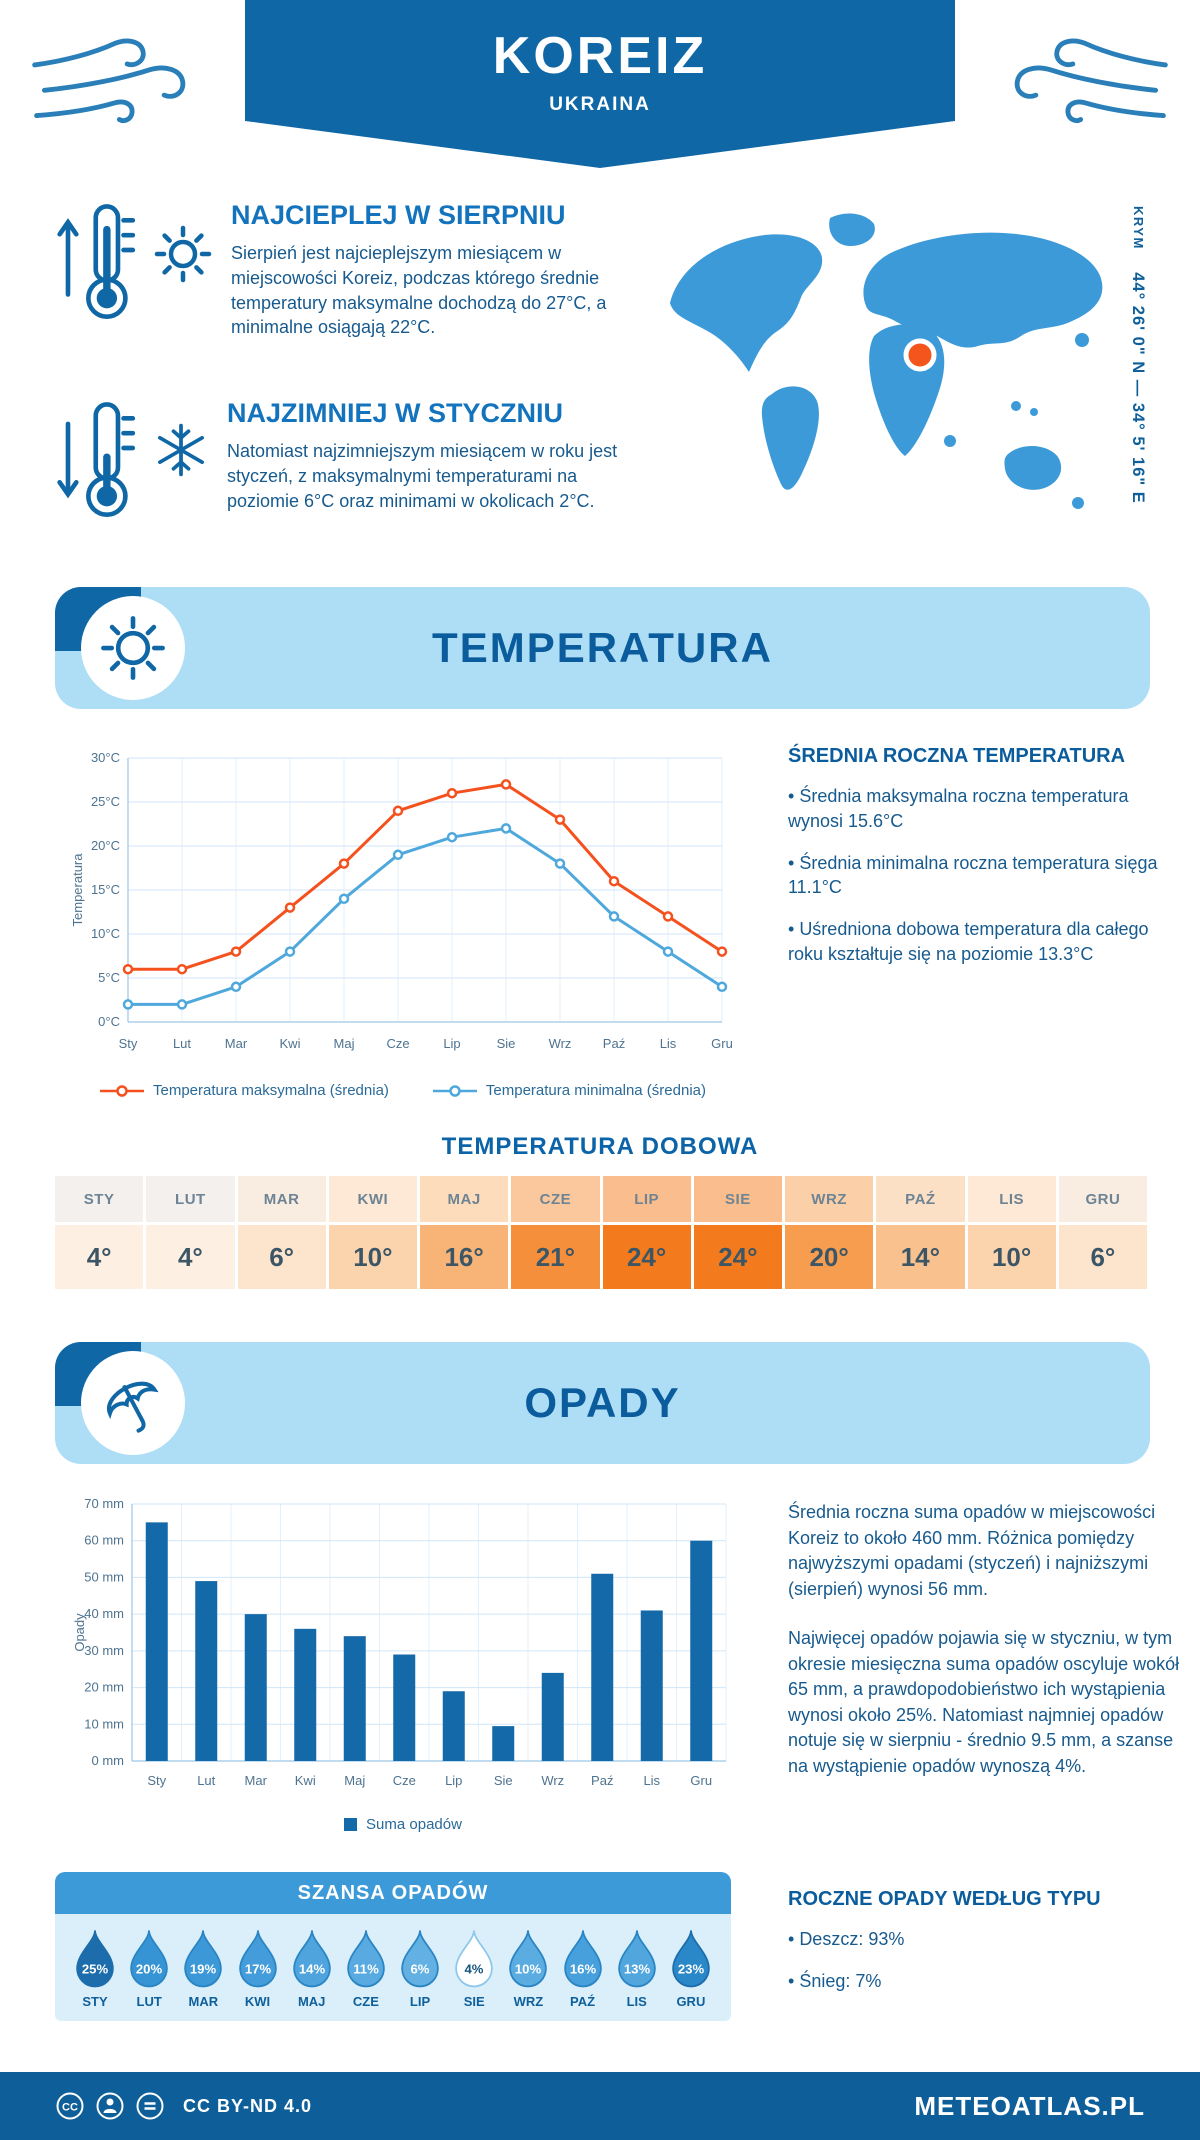 This screenshot has height=2140, width=1200. What do you see at coordinates (104, 1503) in the screenshot?
I see `svg-text: 70 mm` at bounding box center [104, 1503].